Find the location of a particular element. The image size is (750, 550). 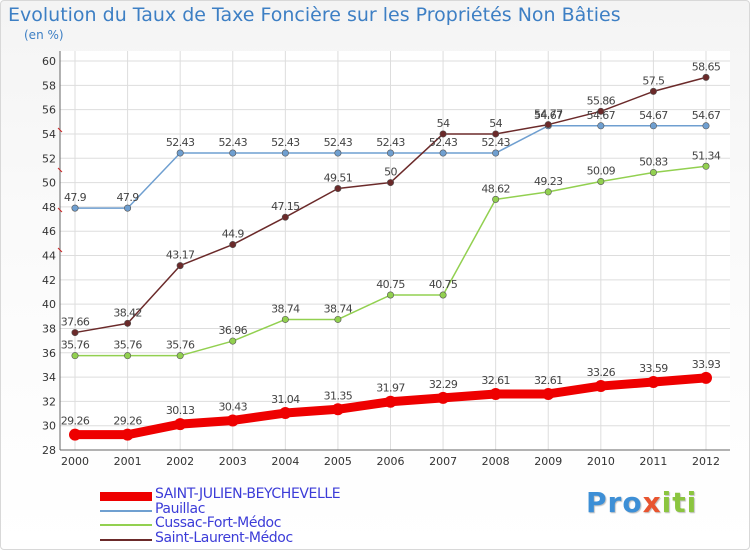

y-tick-label: 28 is located at coordinates (49, 450).